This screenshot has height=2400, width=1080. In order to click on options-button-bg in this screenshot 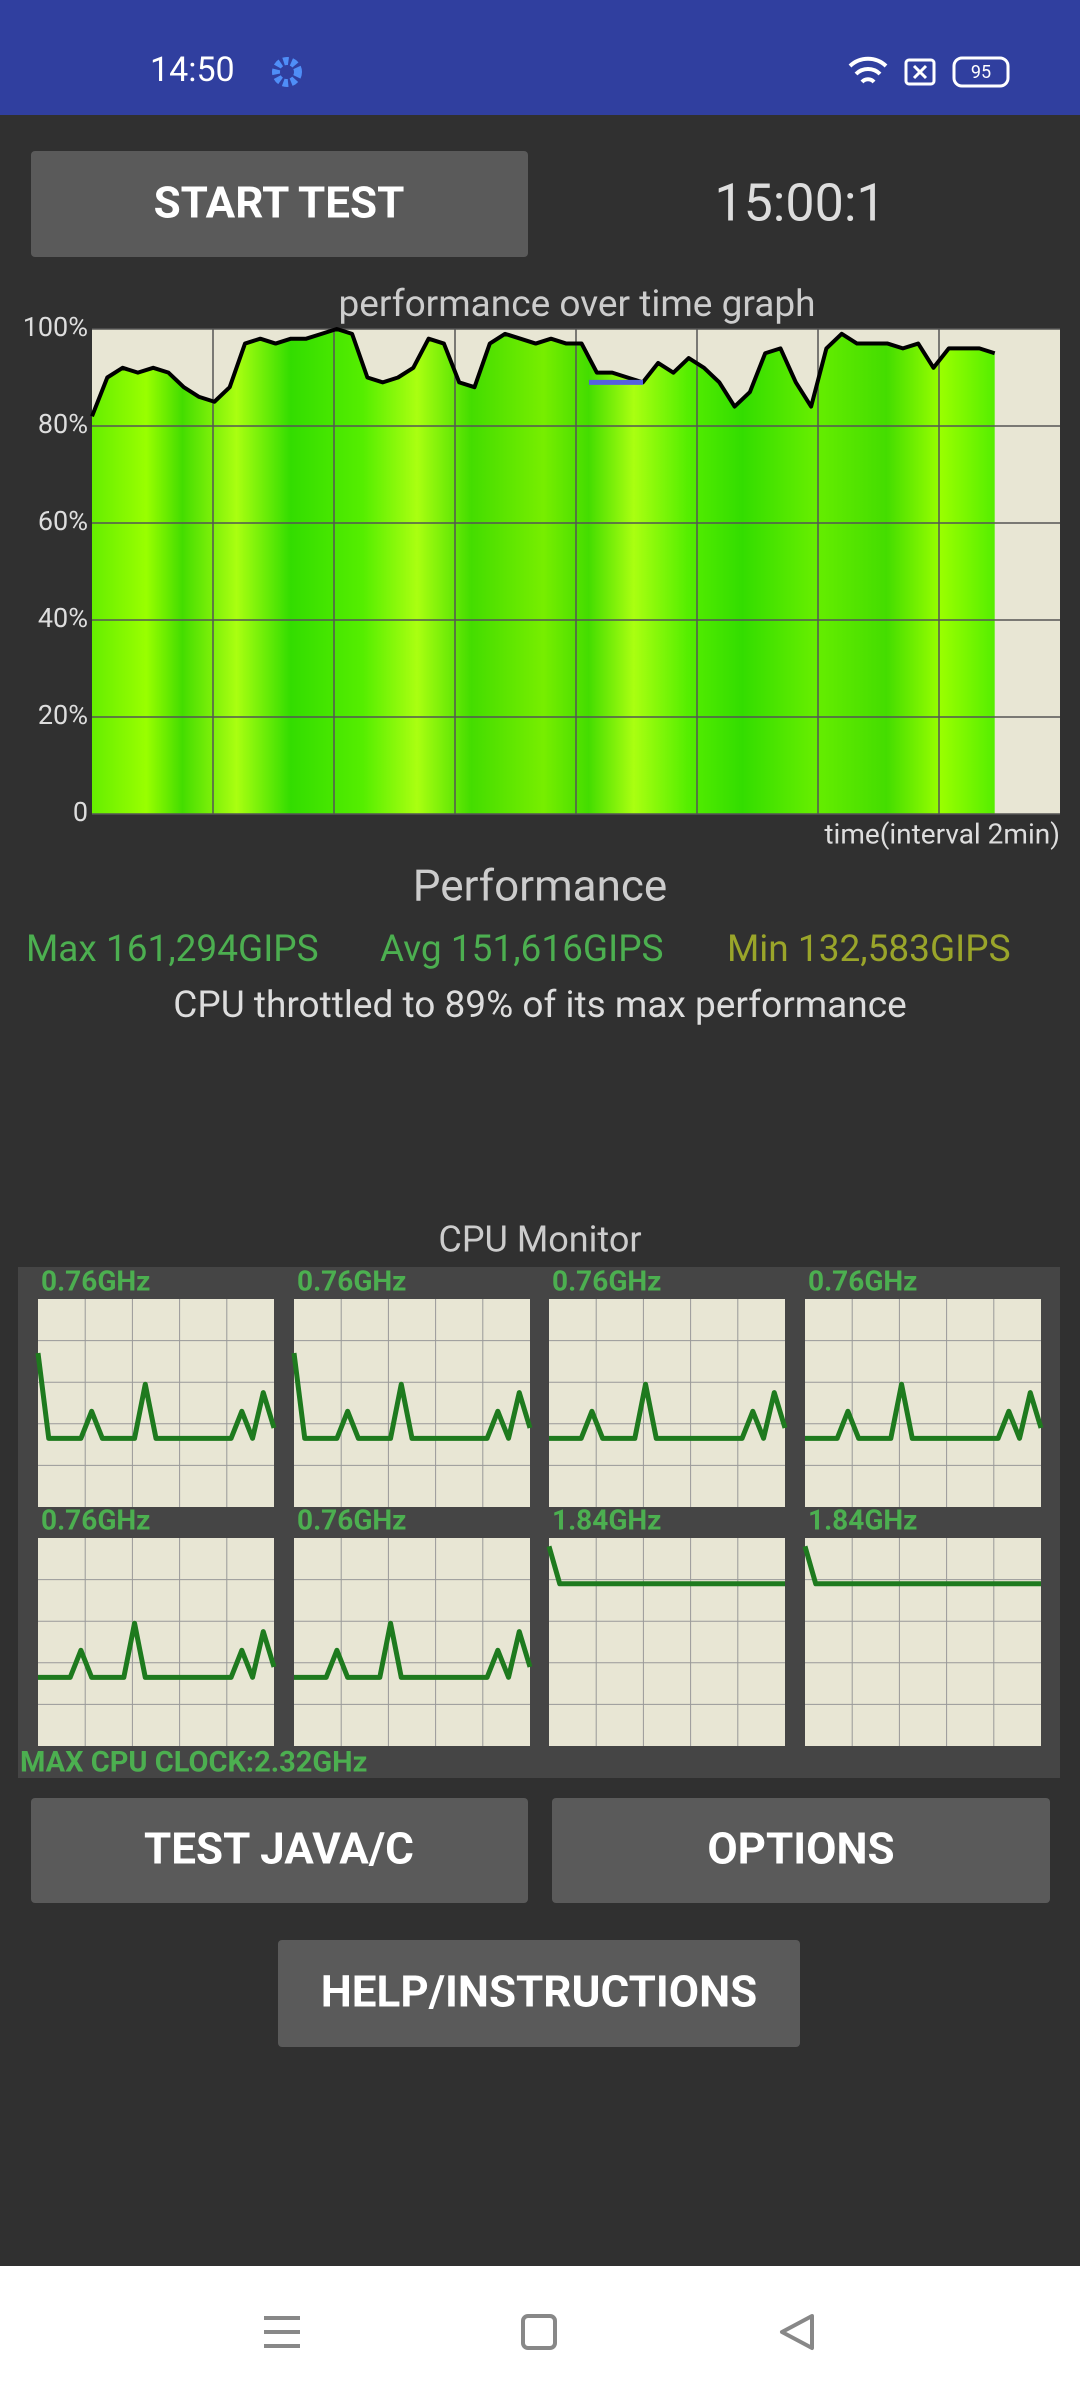, I will do `click(801, 1850)`.